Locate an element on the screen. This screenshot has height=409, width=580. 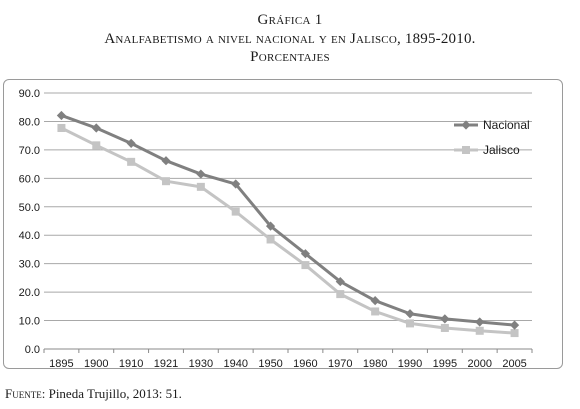
y-tick-label: 90.0 is located at coordinates (29, 94).